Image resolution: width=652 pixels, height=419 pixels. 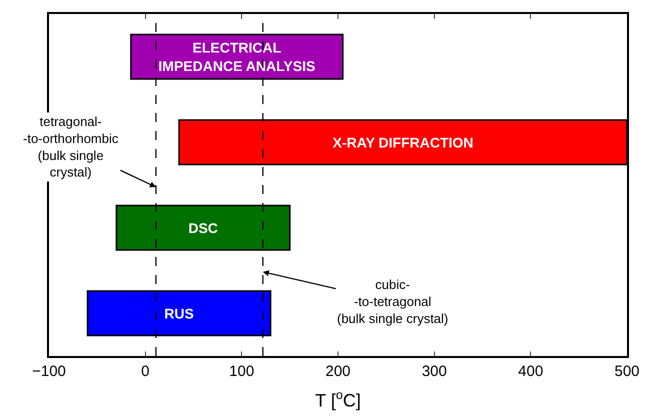 I want to click on x-tick-label: 100, so click(x=241, y=371).